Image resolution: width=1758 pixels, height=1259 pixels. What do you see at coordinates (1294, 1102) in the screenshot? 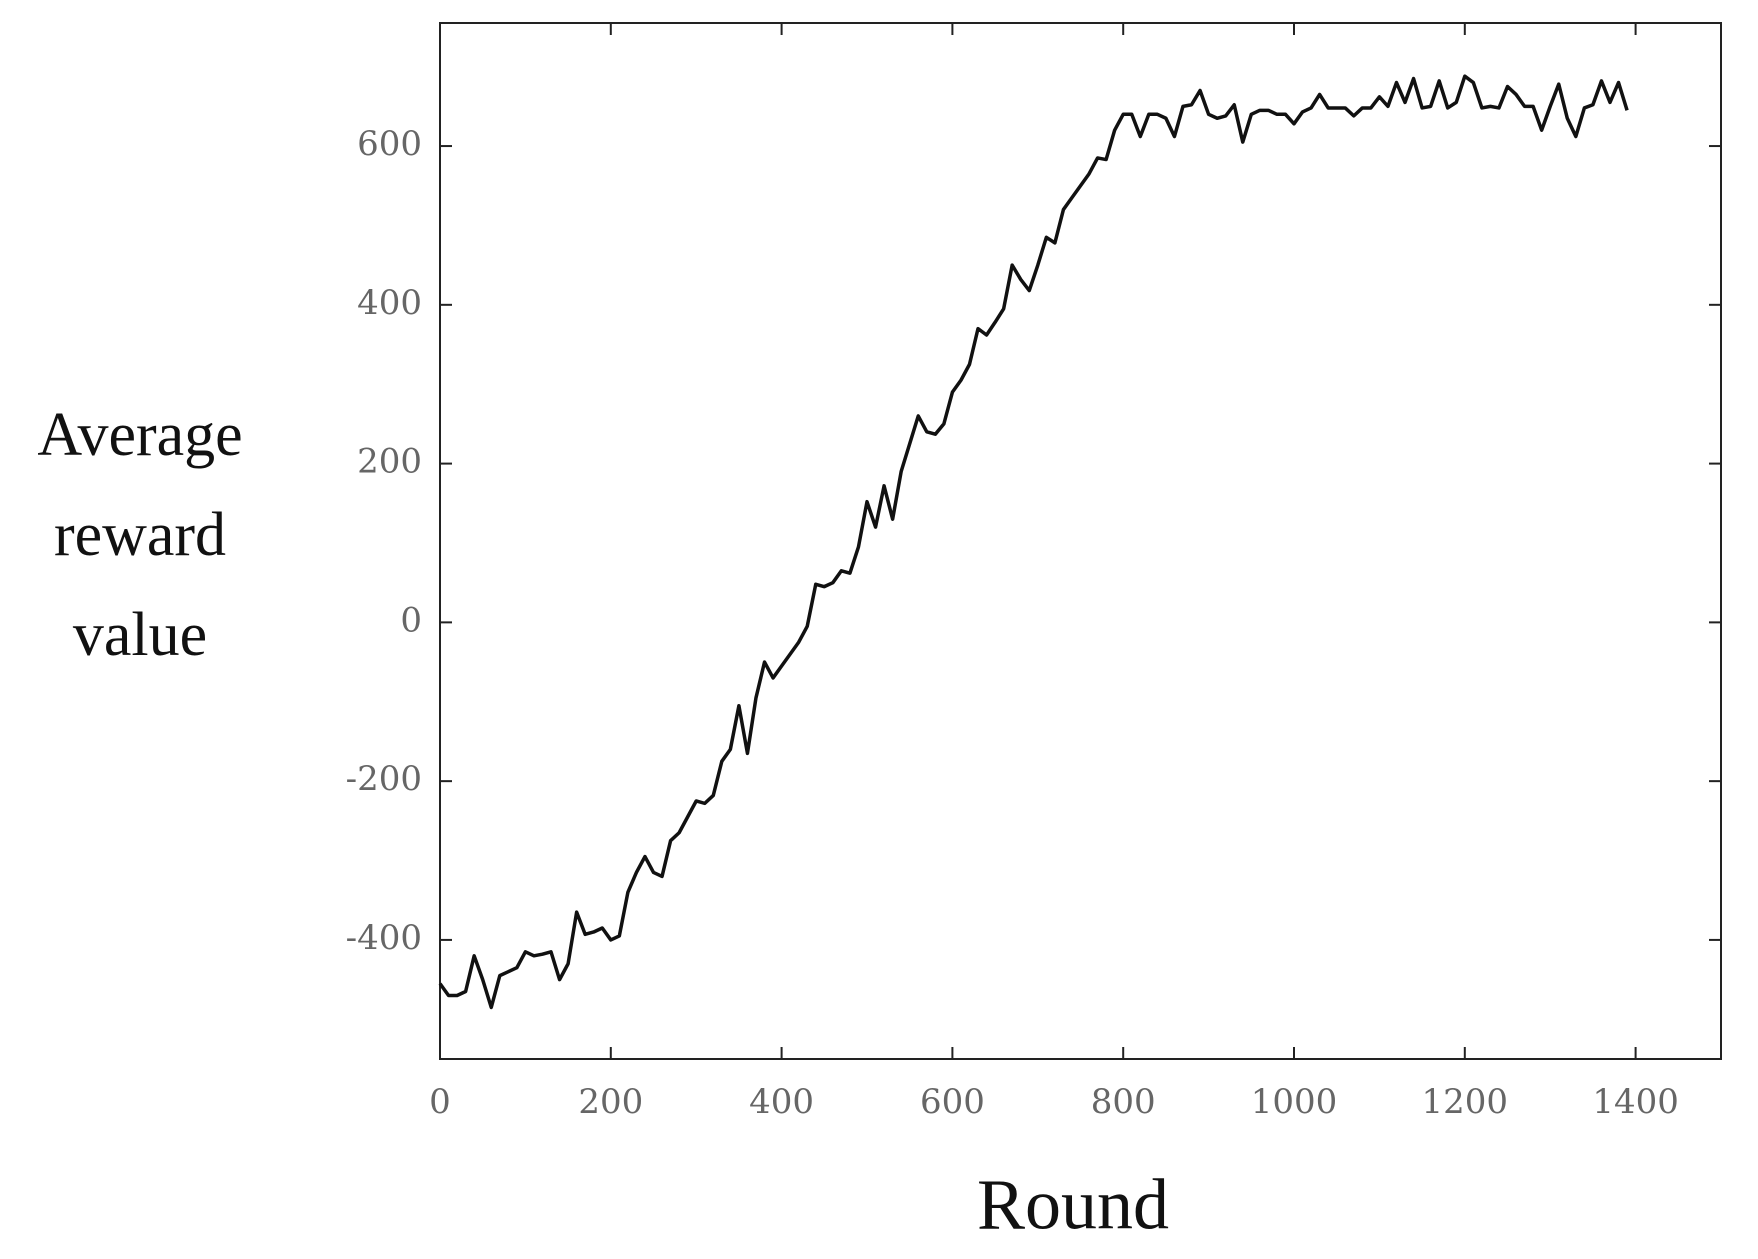
I see `x-tick-label: 1000` at bounding box center [1294, 1102].